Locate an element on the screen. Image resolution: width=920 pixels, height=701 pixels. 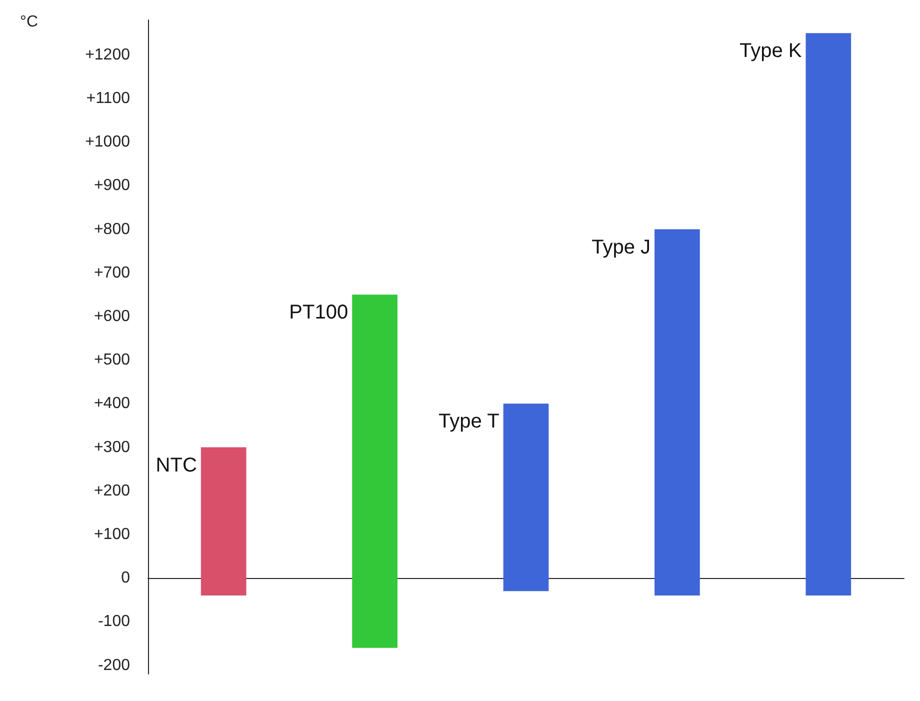
x-tick-label: Type T is located at coordinates (469, 421).